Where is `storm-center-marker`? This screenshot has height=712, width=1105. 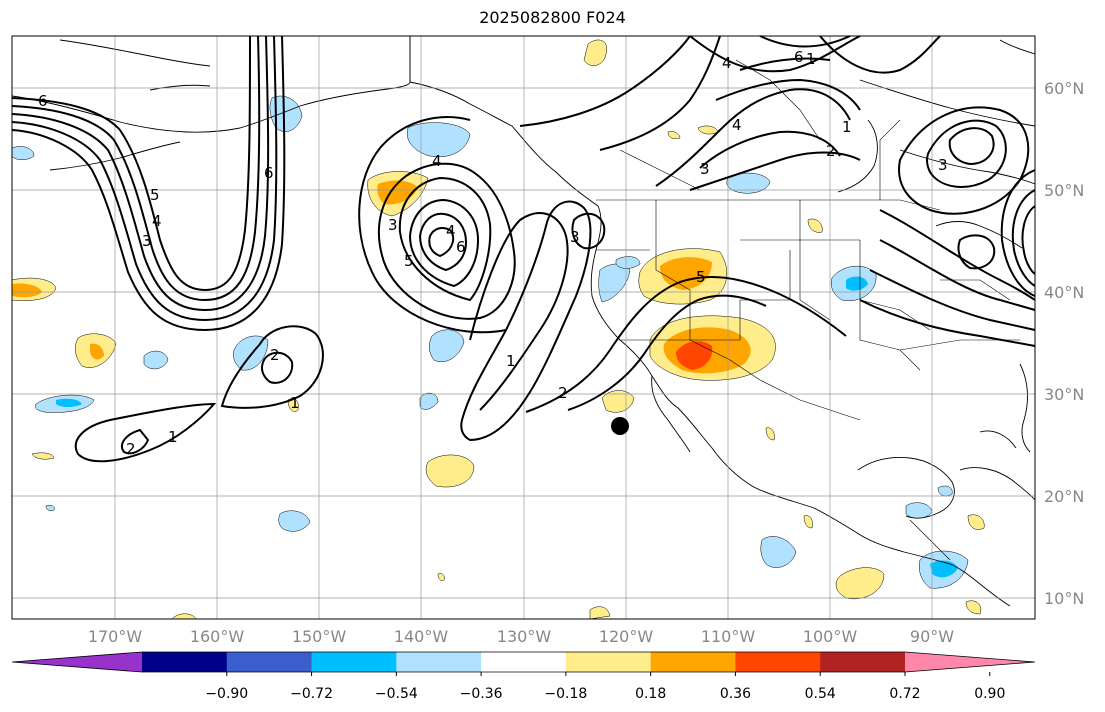
storm-center-marker is located at coordinates (620, 426).